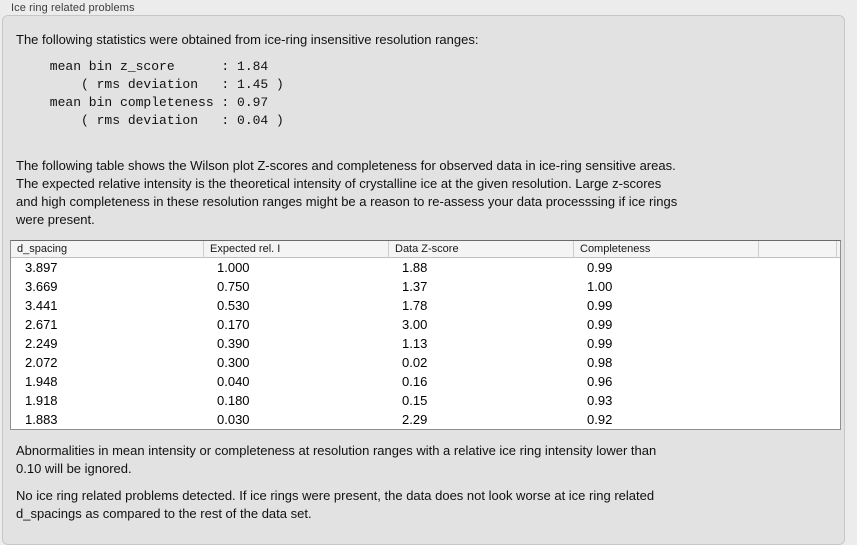 This screenshot has height=545, width=857. Describe the element at coordinates (415, 324) in the screenshot. I see `table-cell: 3.00` at that location.